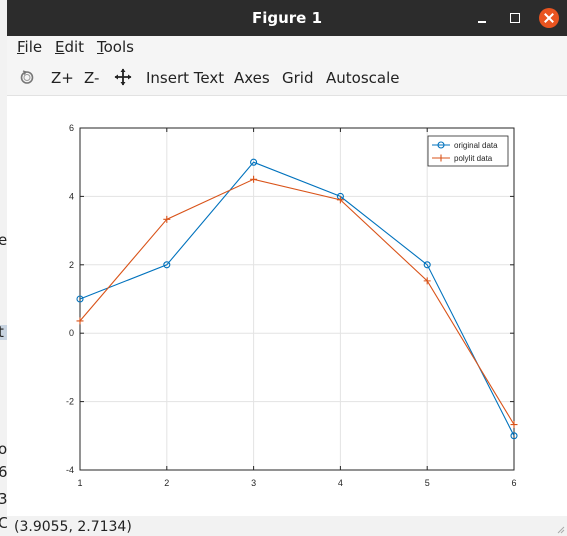 This screenshot has height=536, width=567. I want to click on maximize-icon, so click(515, 18).